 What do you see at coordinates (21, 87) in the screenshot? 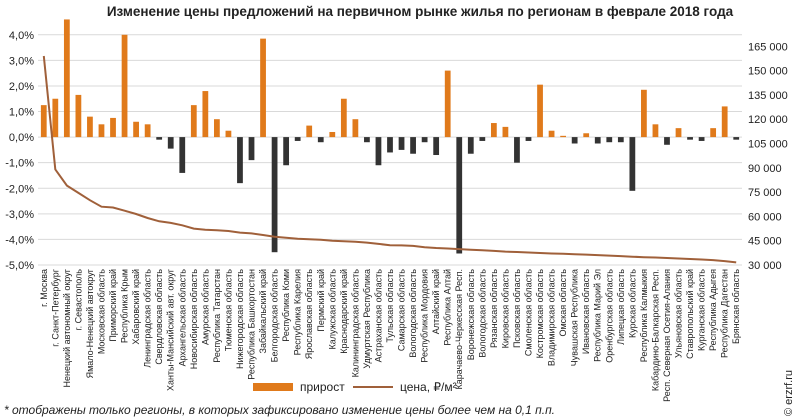
I see `y-left-tick-label: 2,0%` at bounding box center [21, 87].